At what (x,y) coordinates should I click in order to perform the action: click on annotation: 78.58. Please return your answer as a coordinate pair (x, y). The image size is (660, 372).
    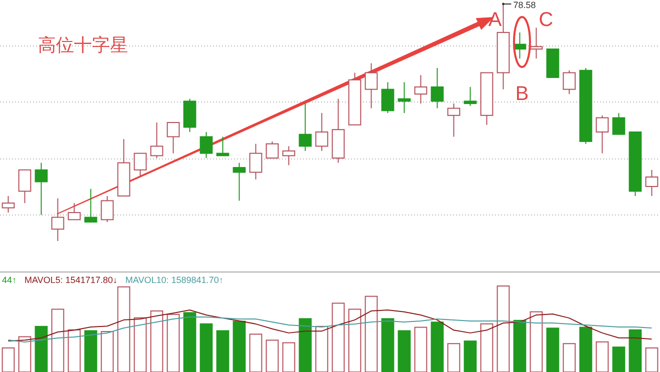
    Looking at the image, I should click on (524, 5).